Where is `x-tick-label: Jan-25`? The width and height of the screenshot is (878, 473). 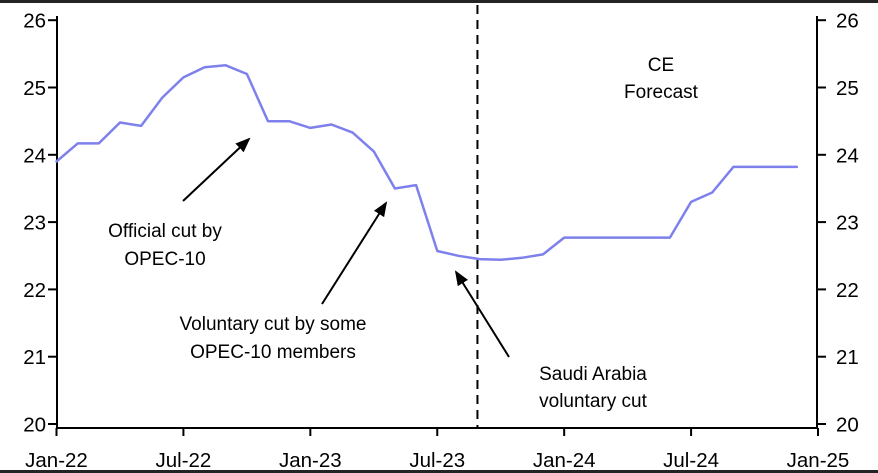 x-tick-label: Jan-25 is located at coordinates (818, 460).